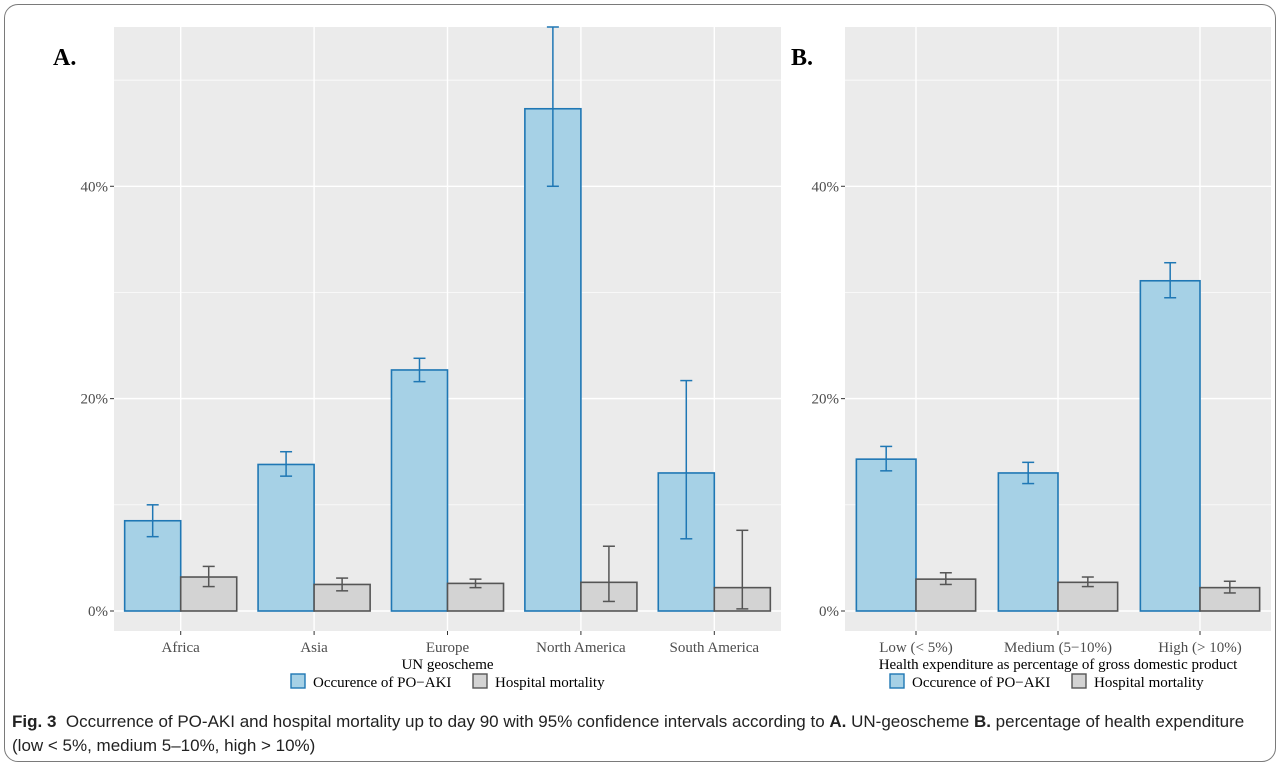 The image size is (1282, 768). I want to click on caption-bold-b: B., so click(982, 721).